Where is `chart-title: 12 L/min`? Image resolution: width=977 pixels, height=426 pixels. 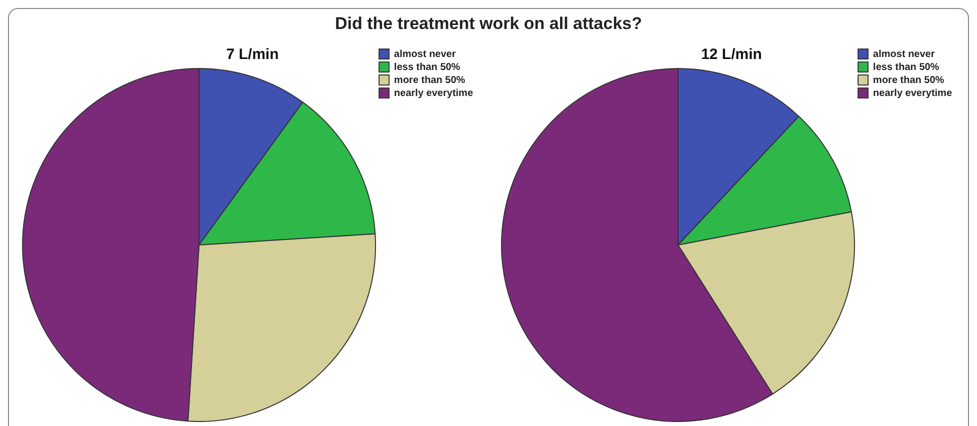
chart-title: 12 L/min is located at coordinates (731, 55).